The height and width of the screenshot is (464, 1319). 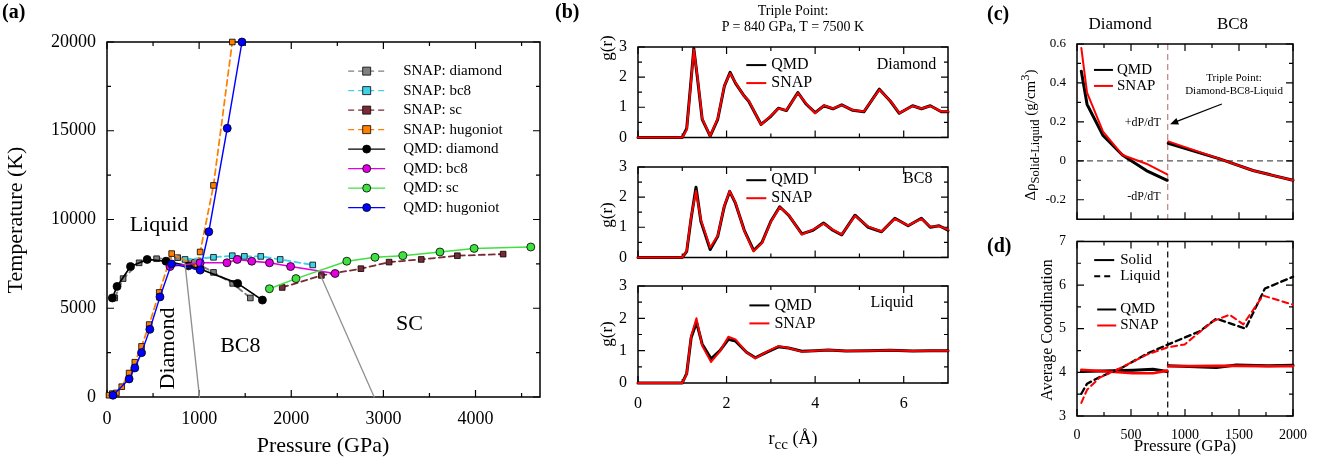 I want to click on text: BC8, so click(x=1232, y=24).